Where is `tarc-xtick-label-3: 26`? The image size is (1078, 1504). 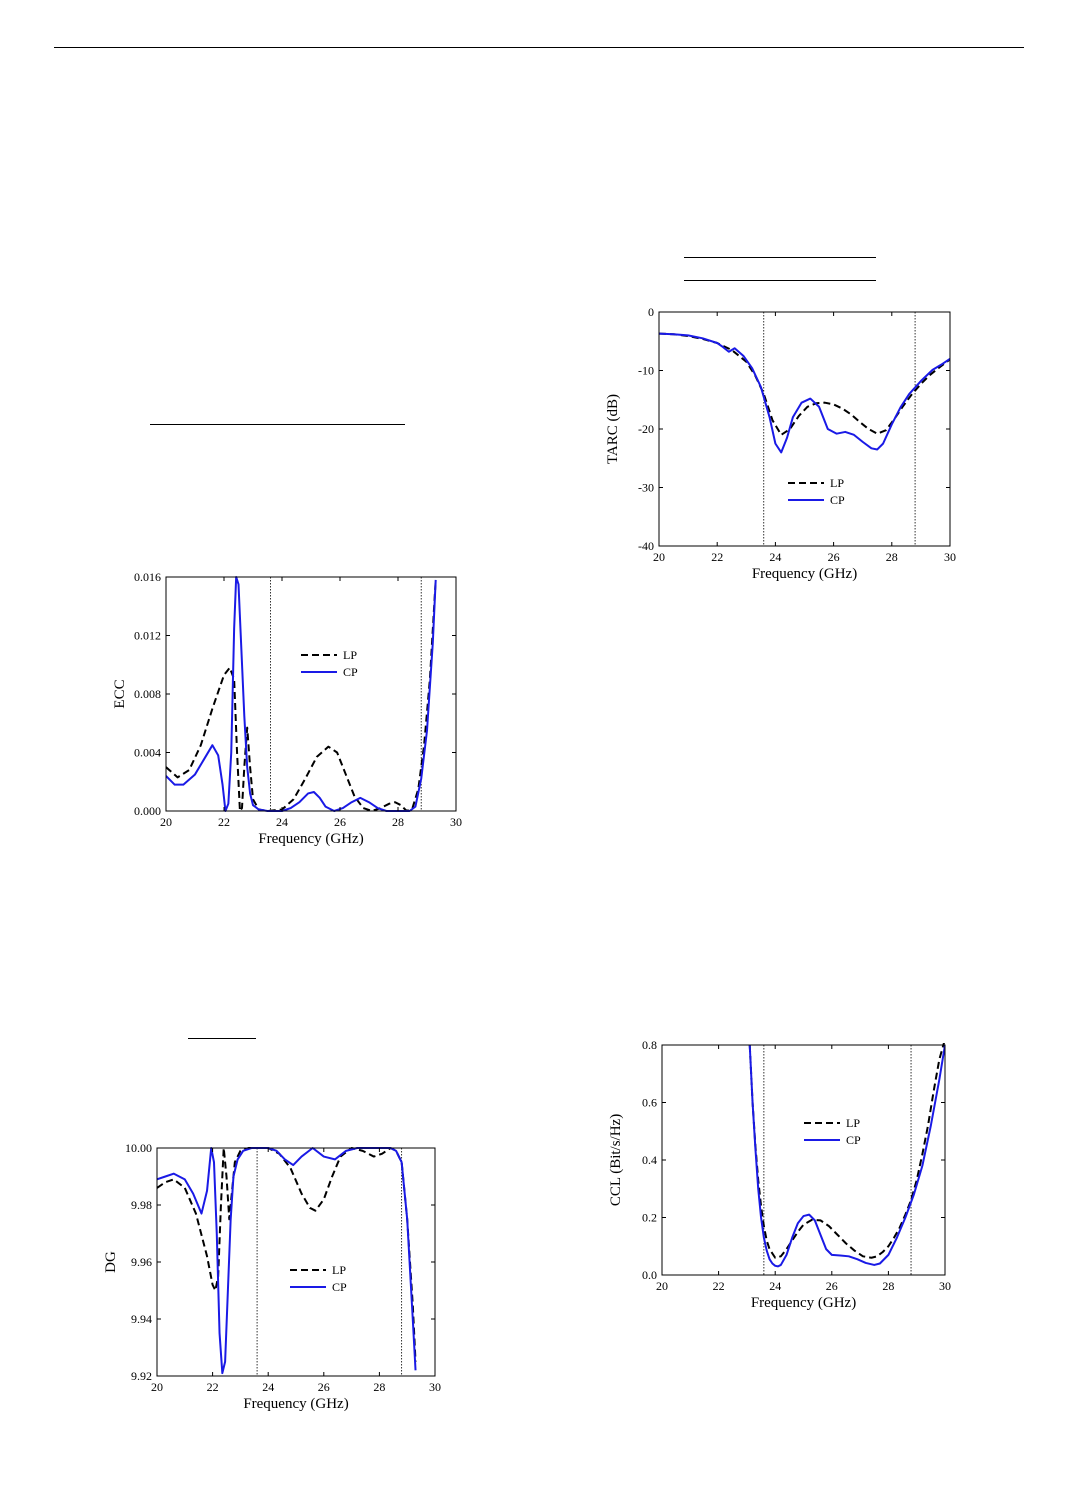
tarc-xtick-label-3: 26 is located at coordinates (834, 557).